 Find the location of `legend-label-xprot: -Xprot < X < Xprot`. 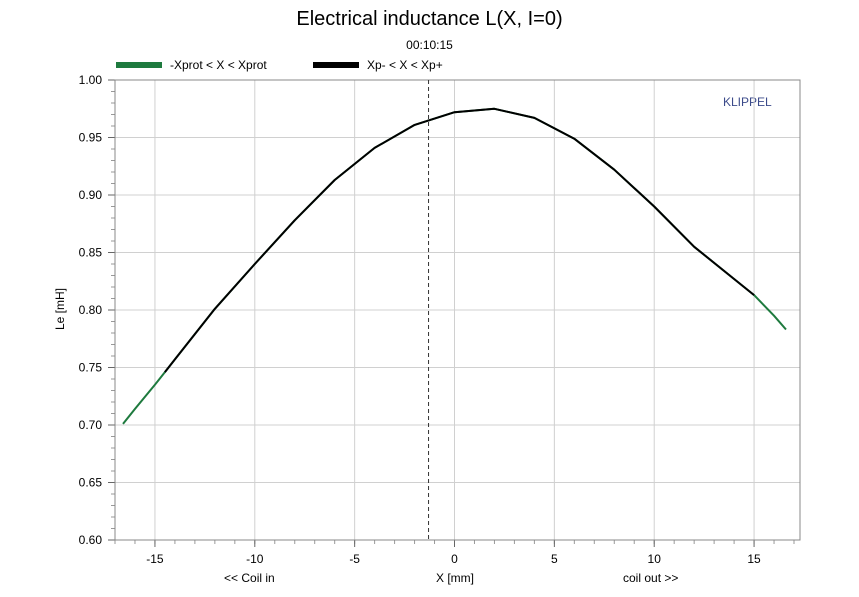

legend-label-xprot: -Xprot < X < Xprot is located at coordinates (218, 65).